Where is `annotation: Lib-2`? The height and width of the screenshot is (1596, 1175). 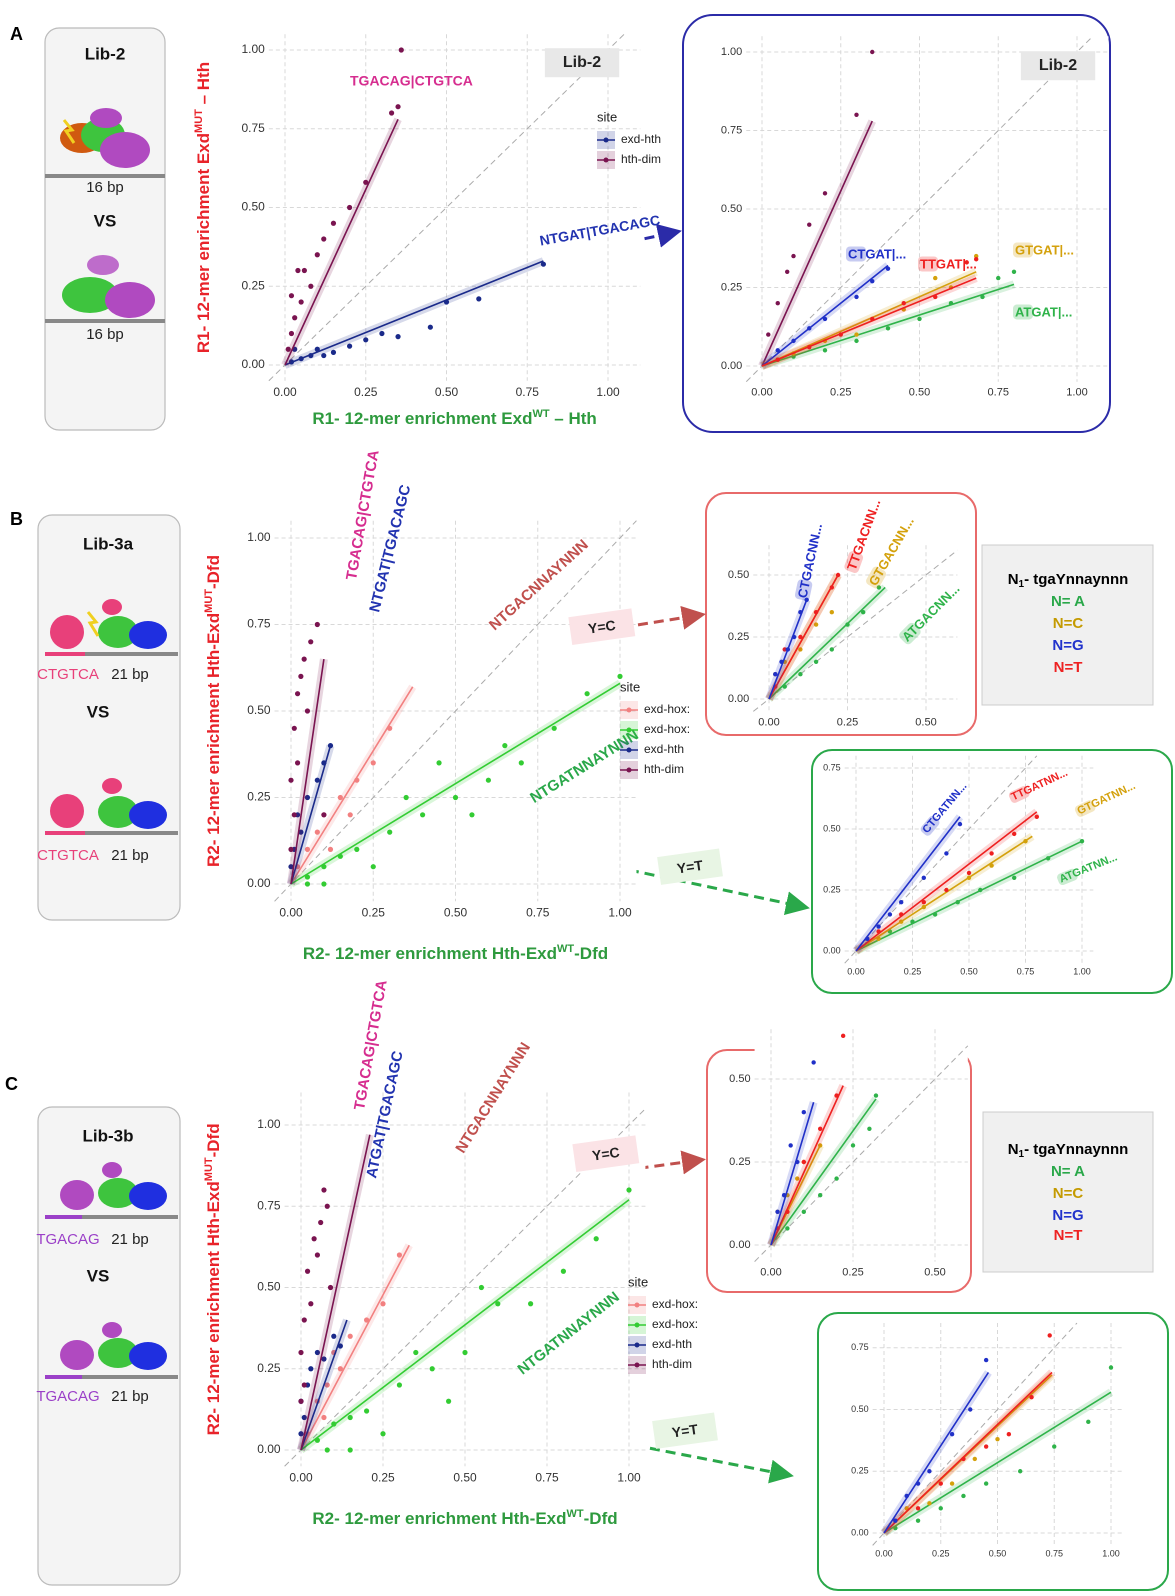
annotation: Lib-2 is located at coordinates (1058, 65).